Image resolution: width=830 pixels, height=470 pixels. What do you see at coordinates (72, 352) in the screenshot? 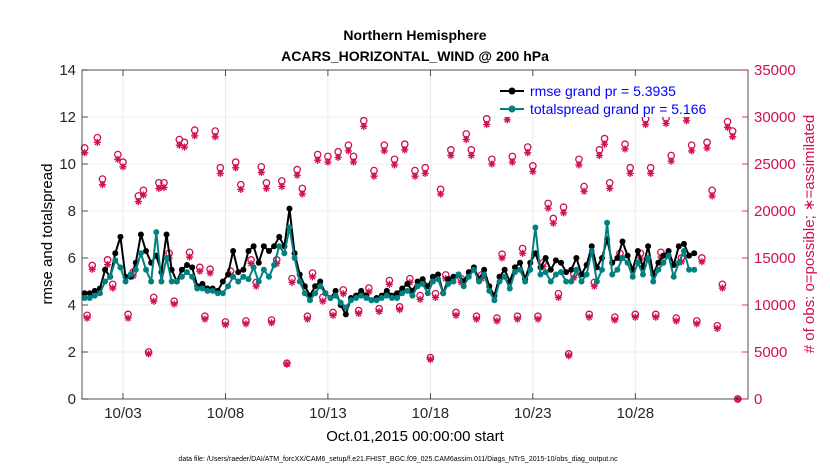
I see `y-left-tick-label: 2` at bounding box center [72, 352].